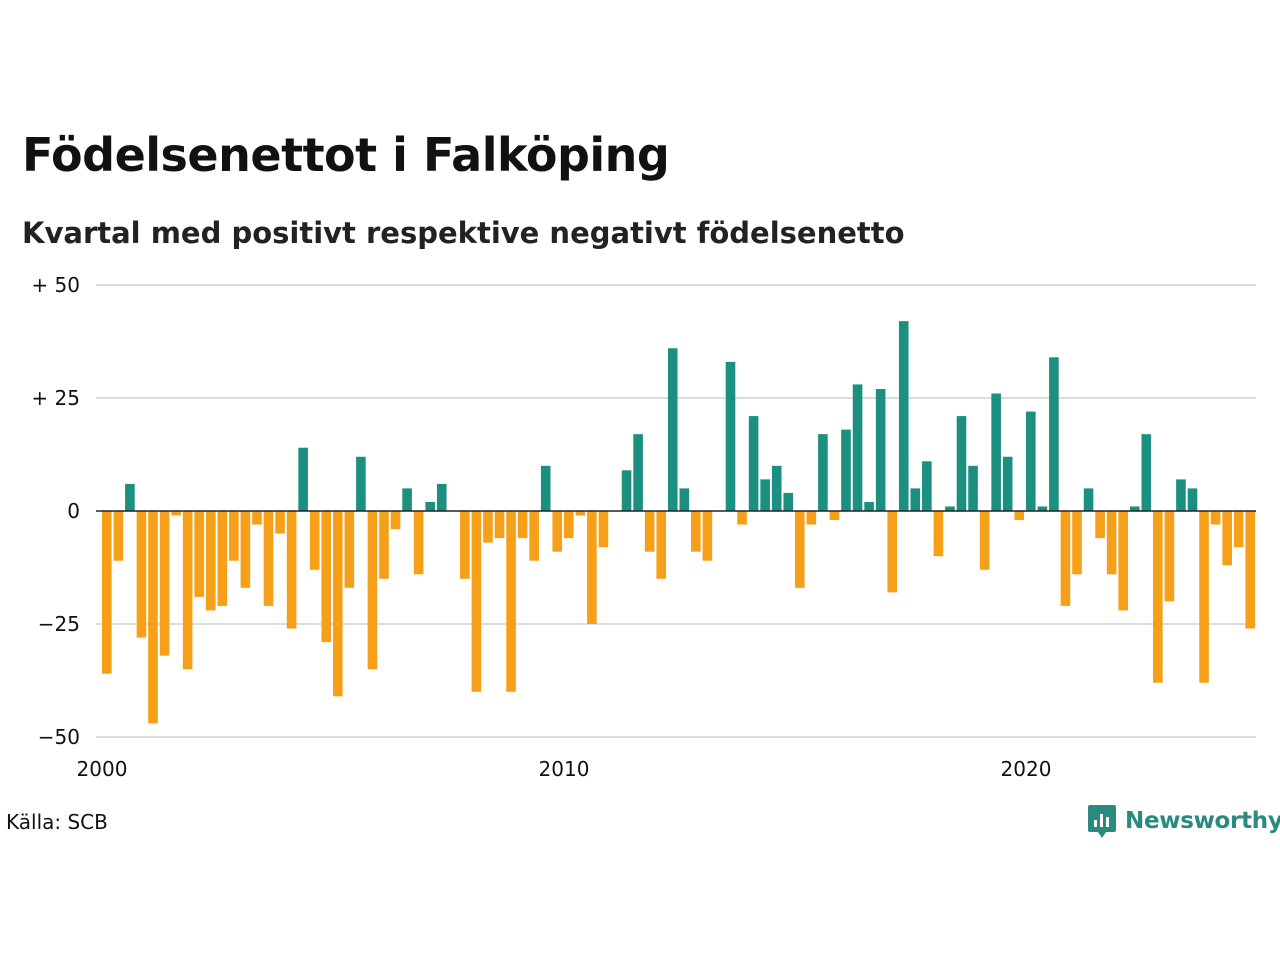 The width and height of the screenshot is (1280, 960). I want to click on x-tick-label: 2020, so click(1026, 769).